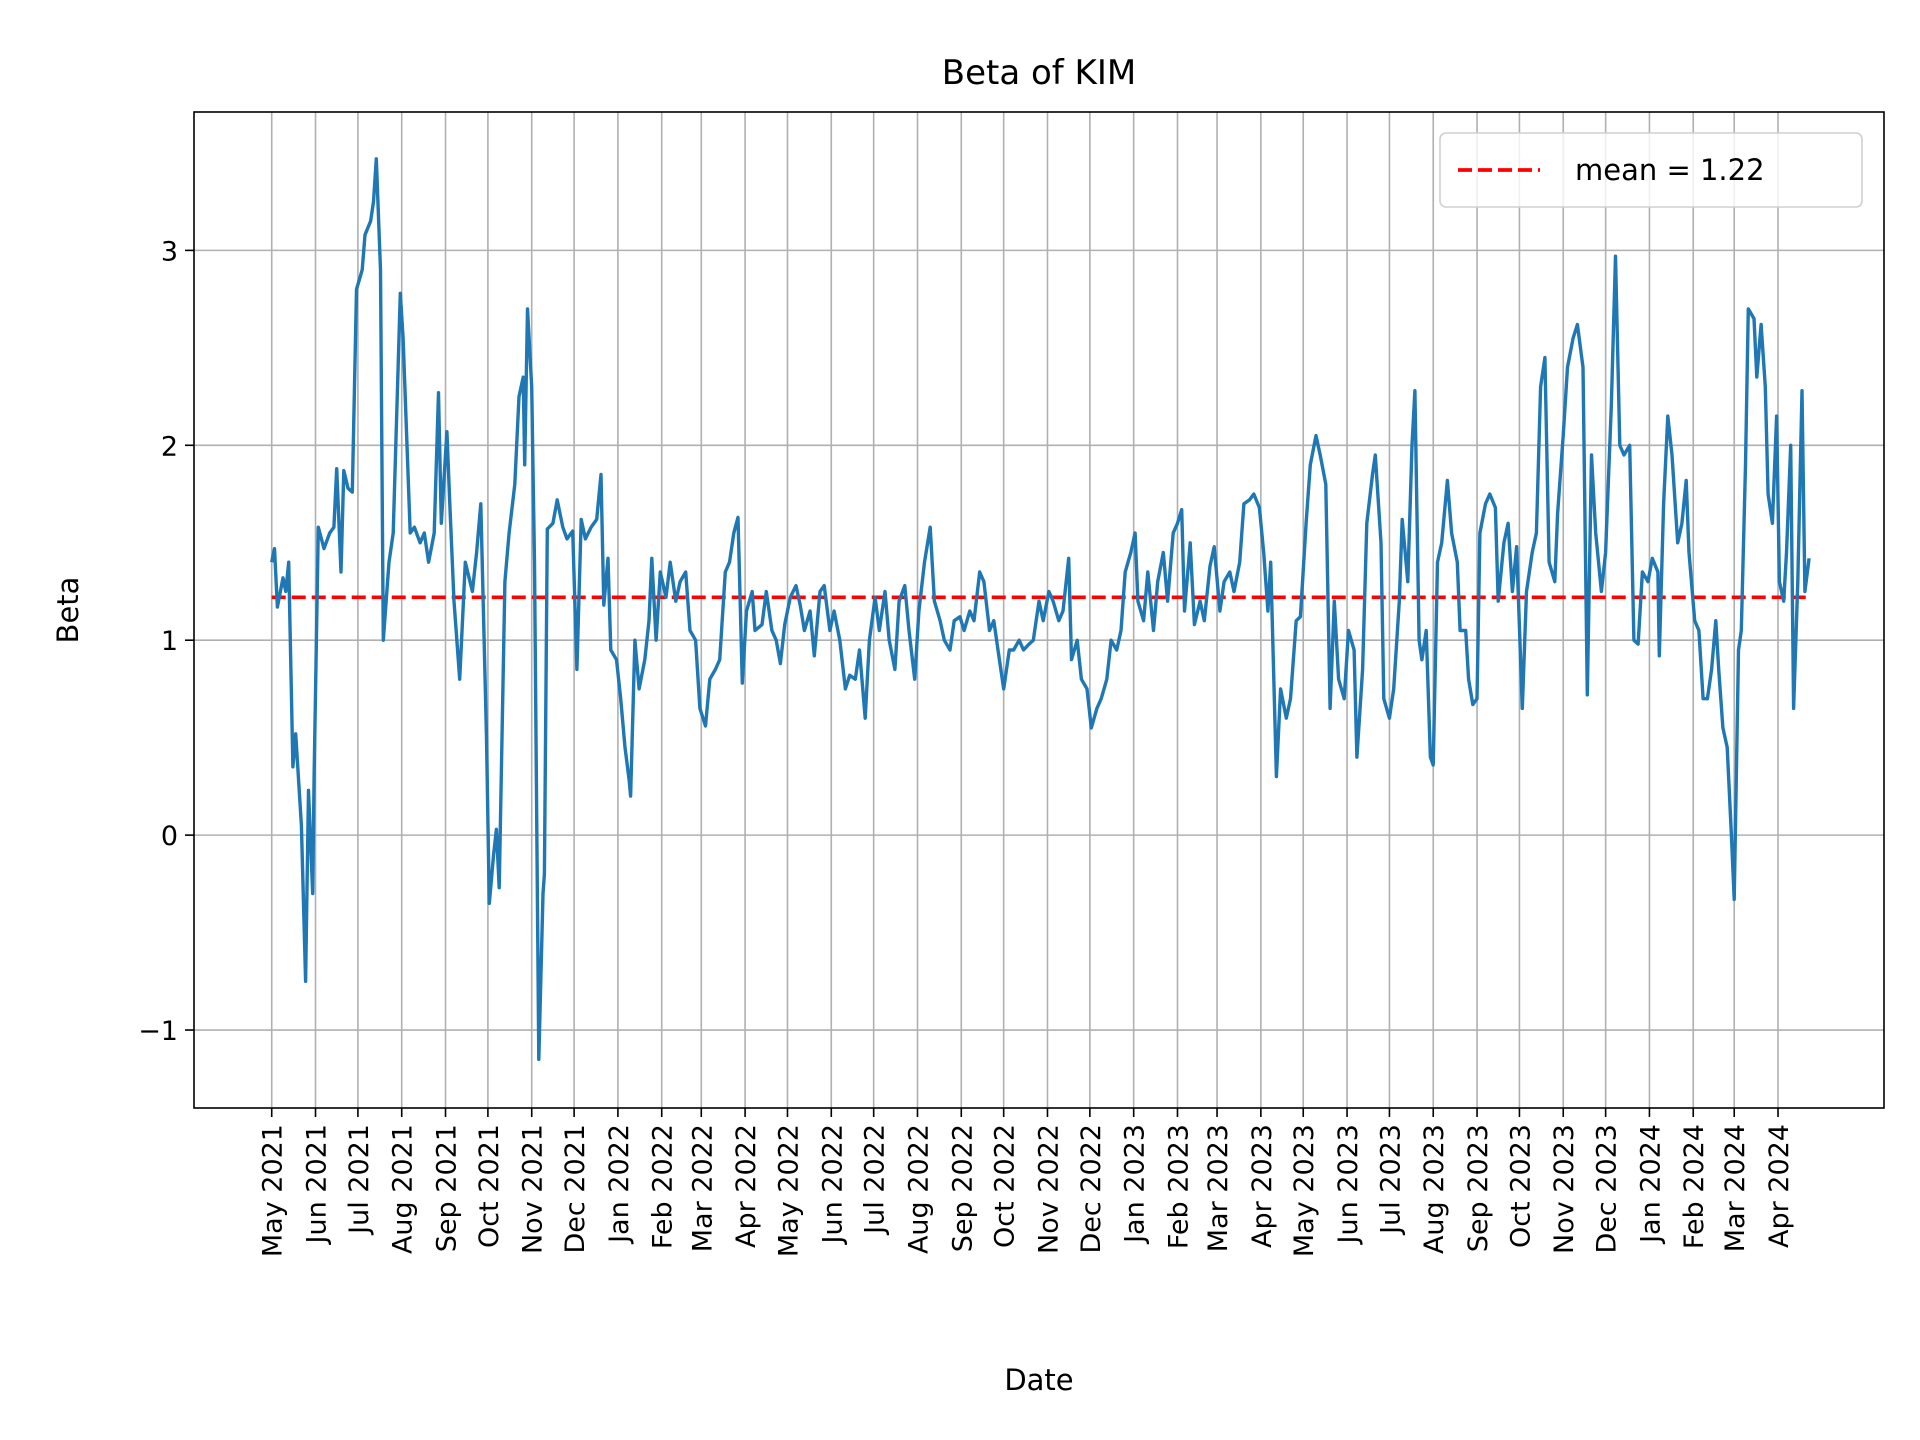 The width and height of the screenshot is (1920, 1440). What do you see at coordinates (788, 1190) in the screenshot?
I see `x-tick-label: May 2022` at bounding box center [788, 1190].